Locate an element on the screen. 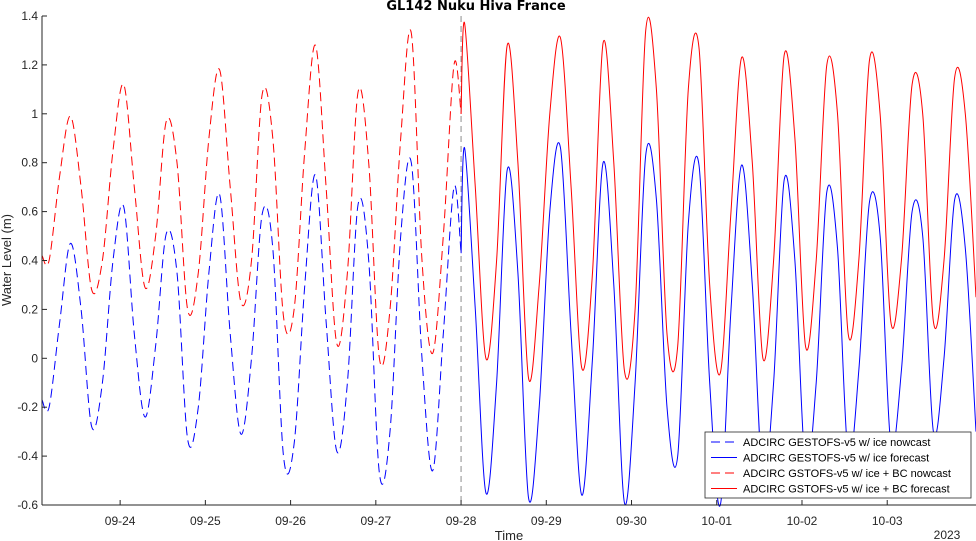  y-axis-label: Water Level (m) is located at coordinates (7, 260).